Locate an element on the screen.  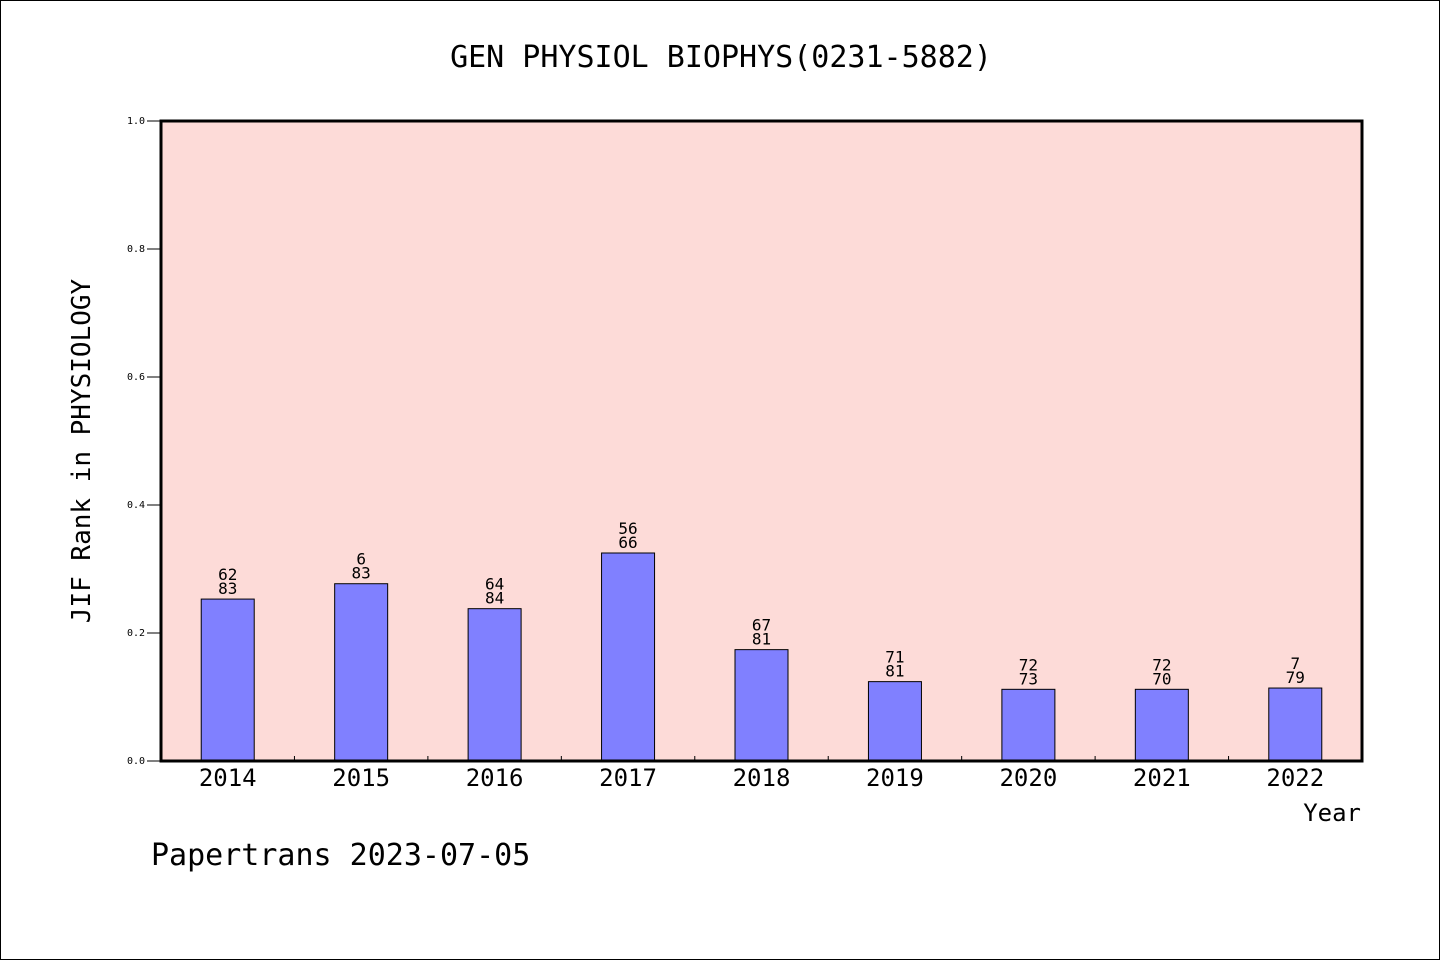
footer-text: Papertrans 2023-07-05 is located at coordinates (340, 855).